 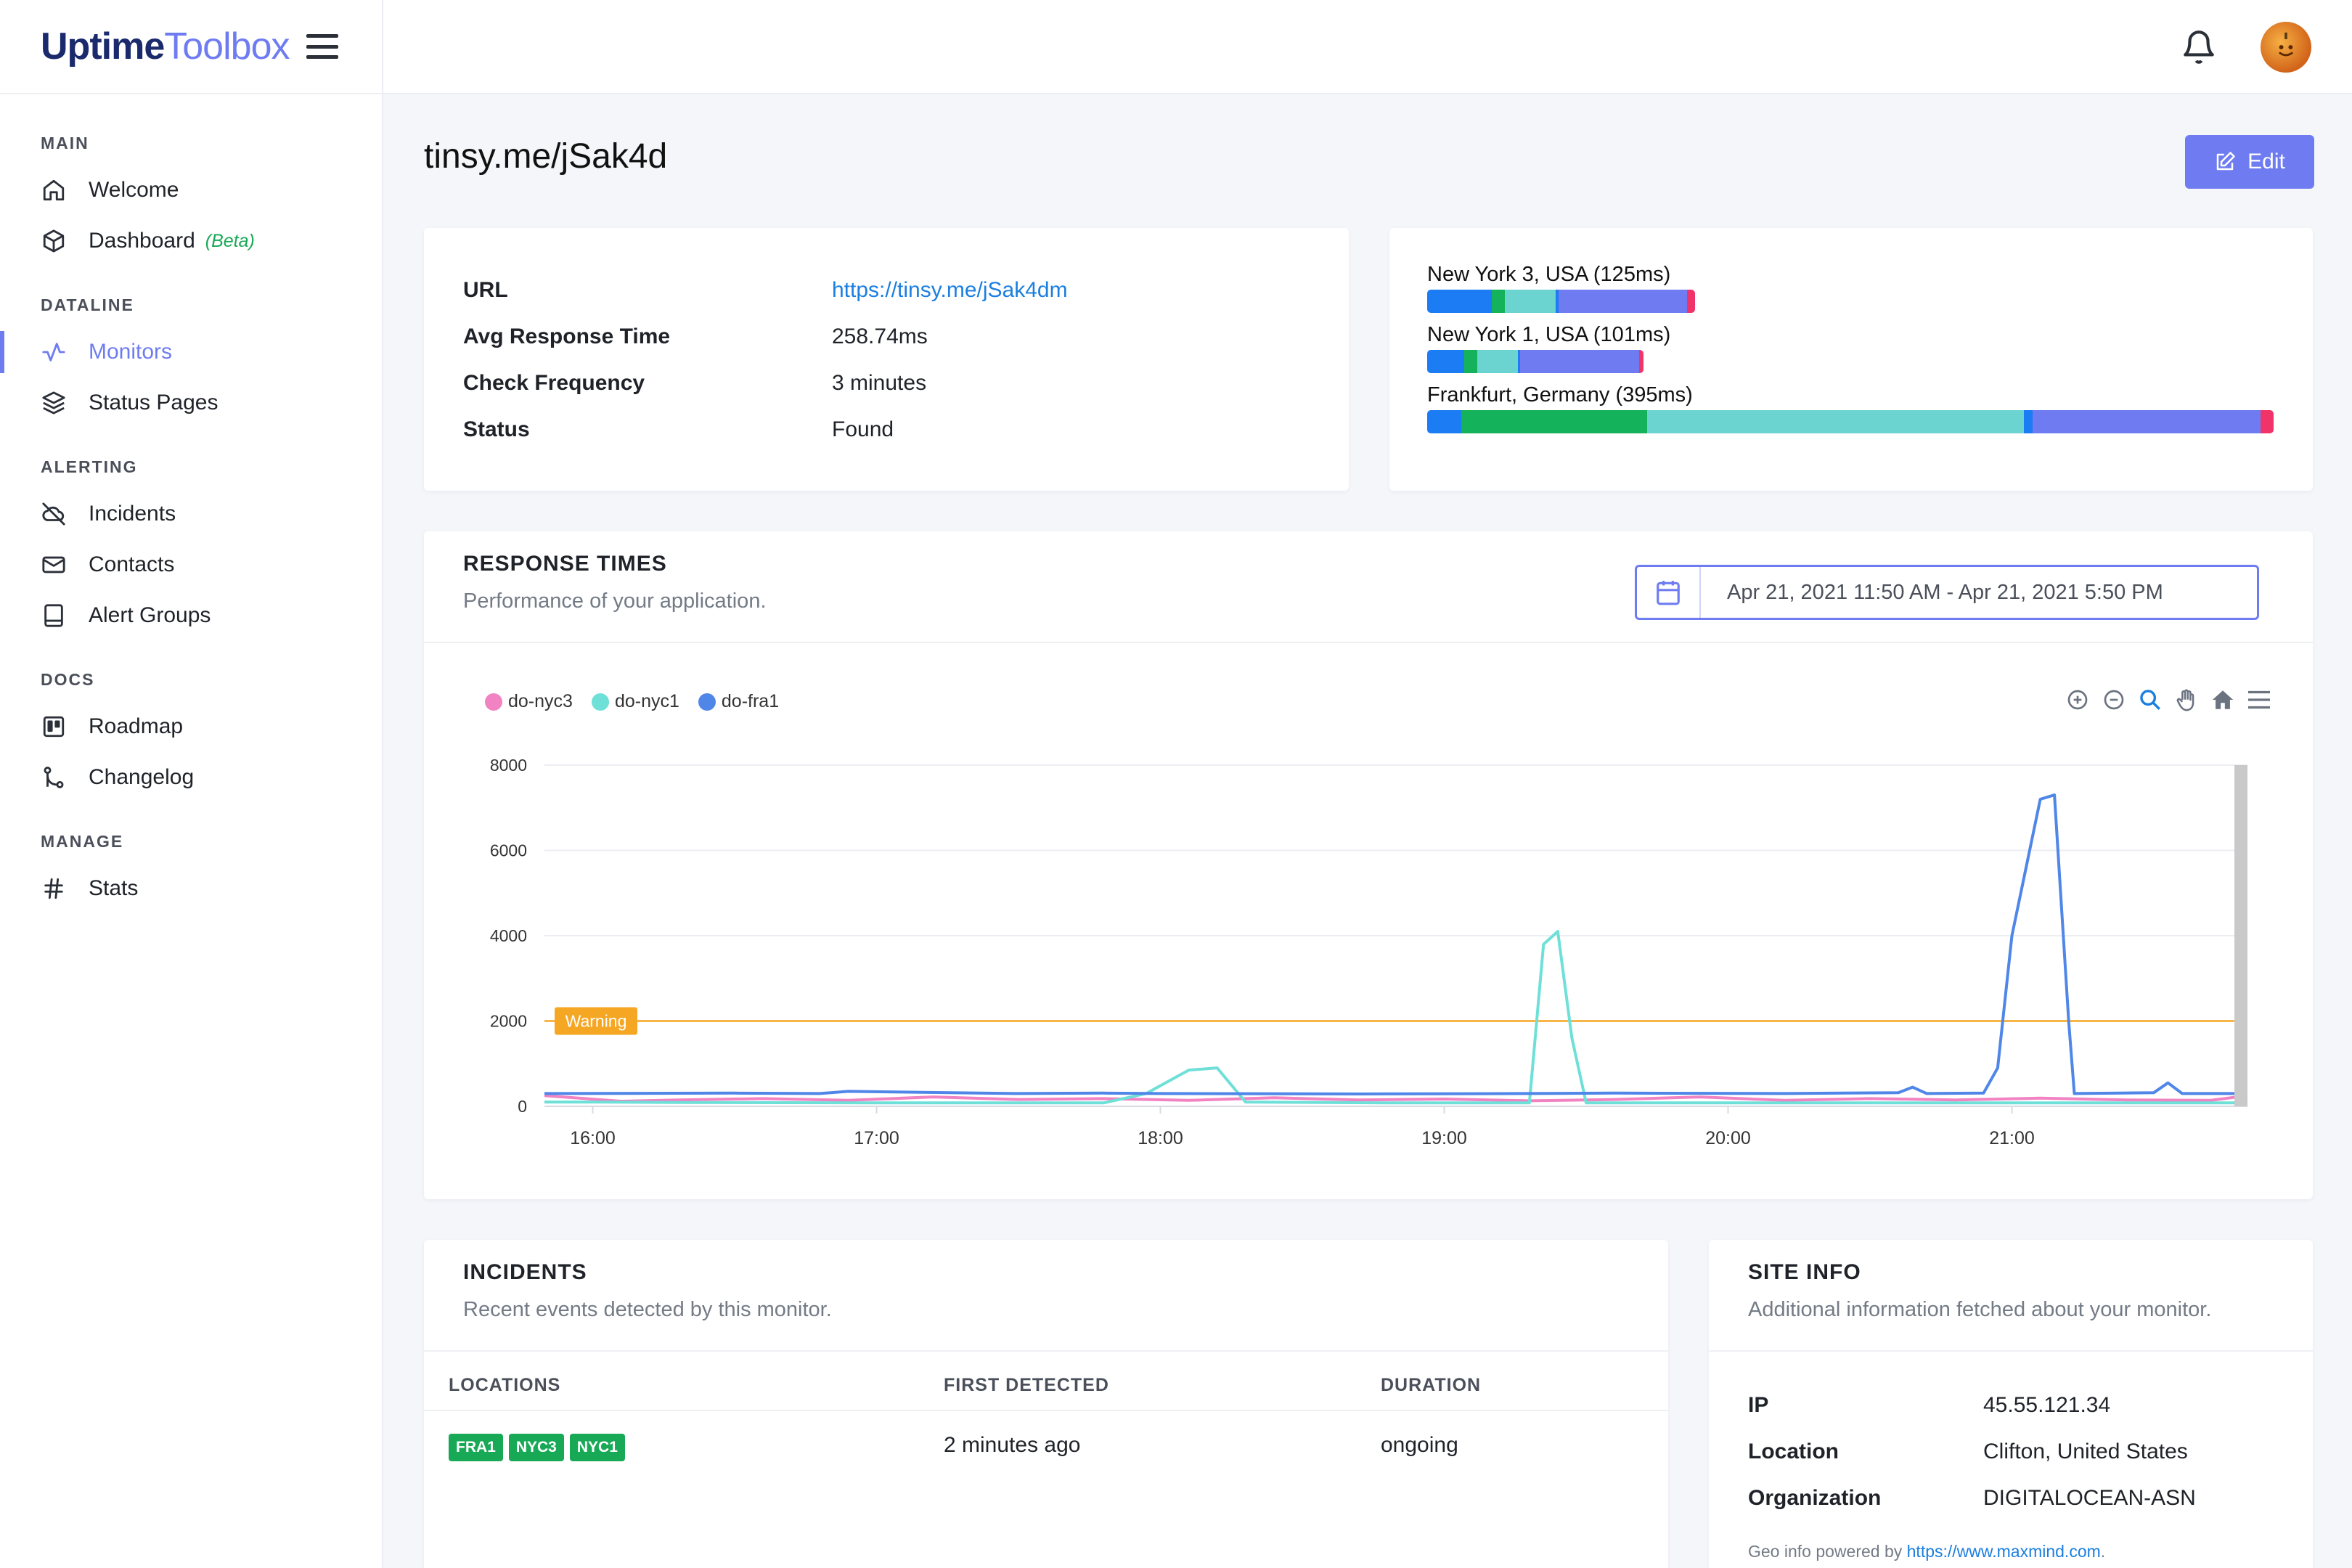 What do you see at coordinates (142, 241) in the screenshot?
I see `sidebar-item-label: Dashboard` at bounding box center [142, 241].